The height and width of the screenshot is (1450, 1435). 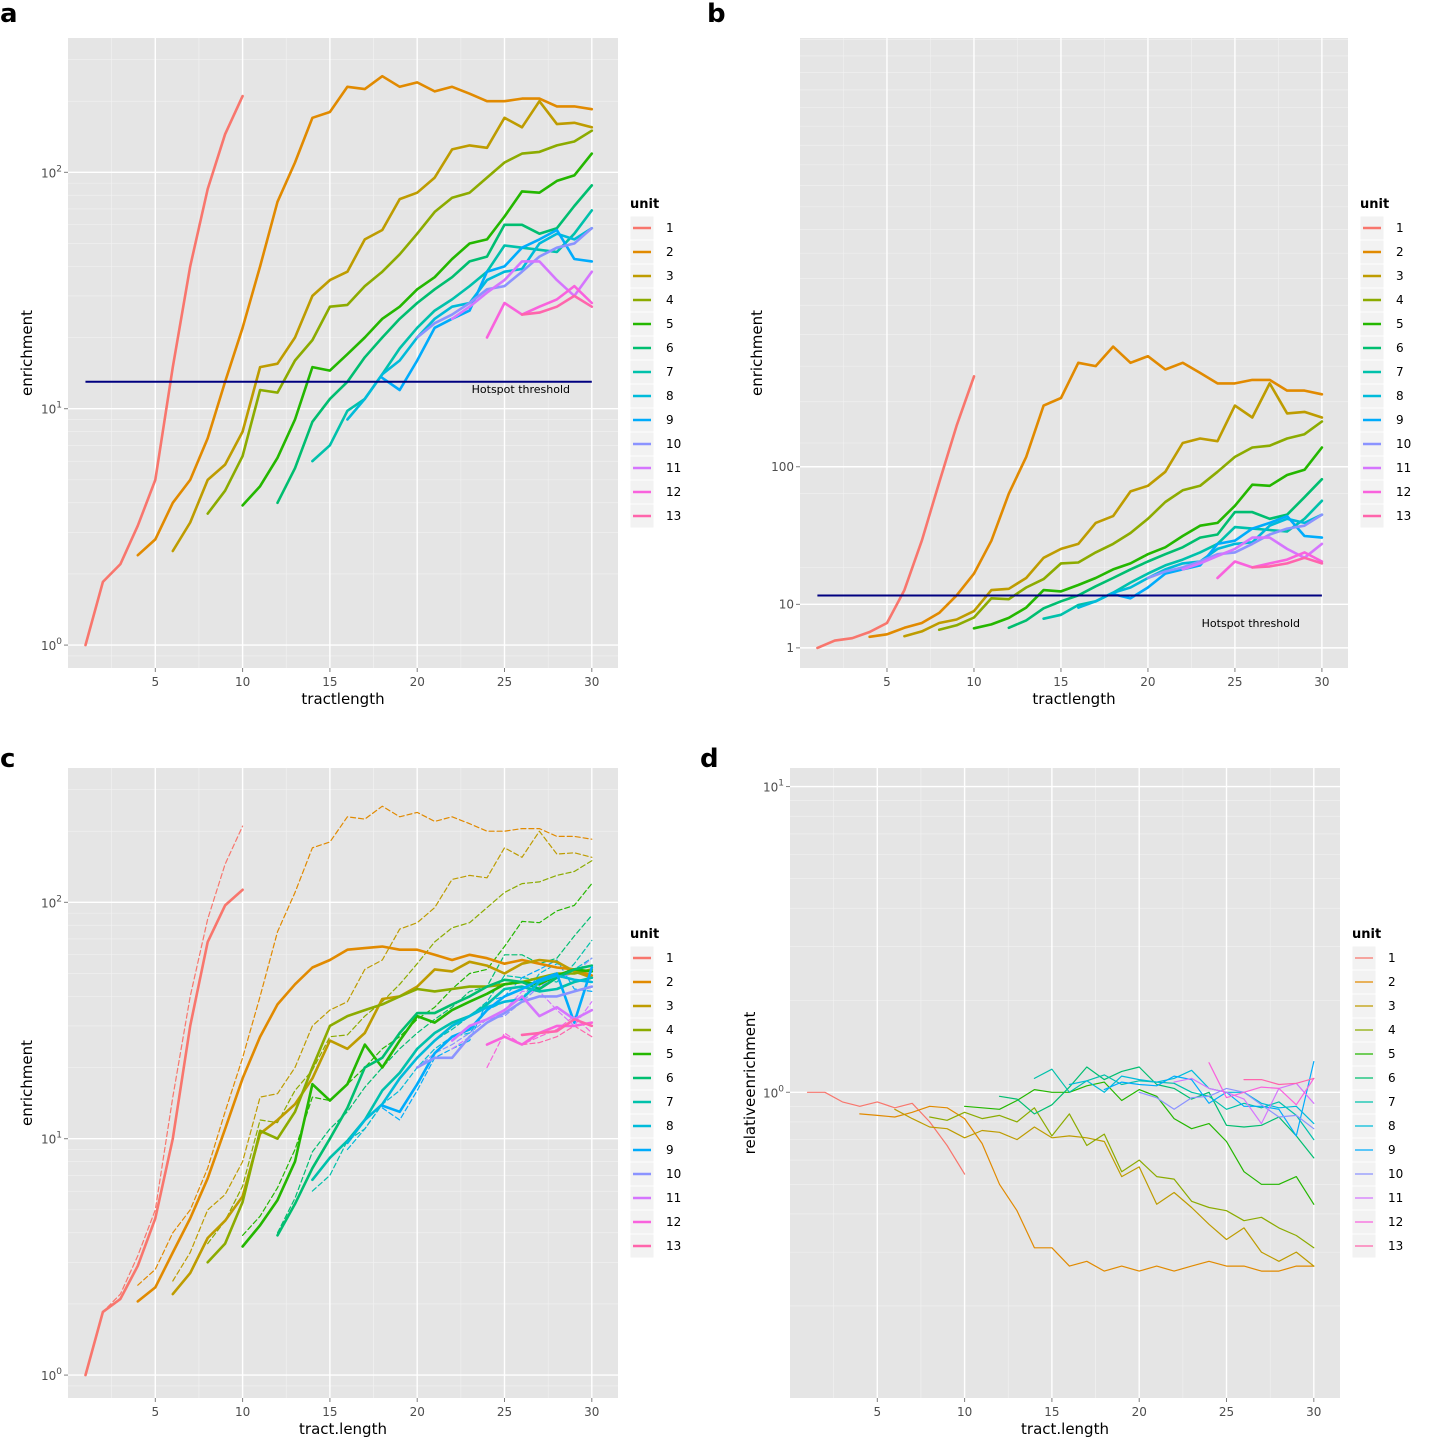 I want to click on legend-label: 3, so click(x=670, y=1006).